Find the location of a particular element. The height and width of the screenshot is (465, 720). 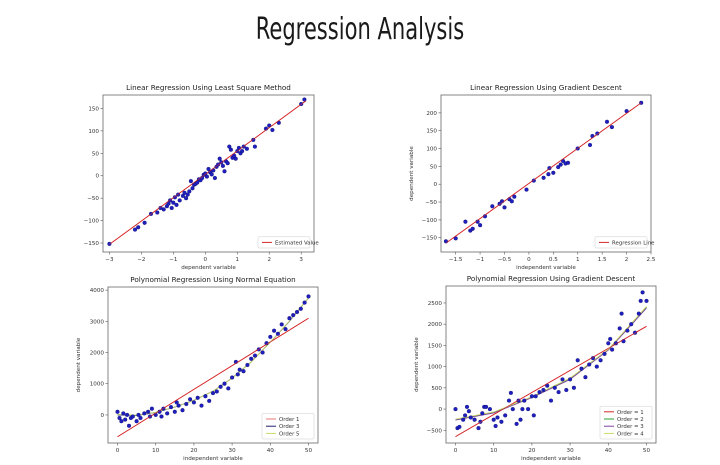

legend-entry: Order 1 is located at coordinates (289, 420).